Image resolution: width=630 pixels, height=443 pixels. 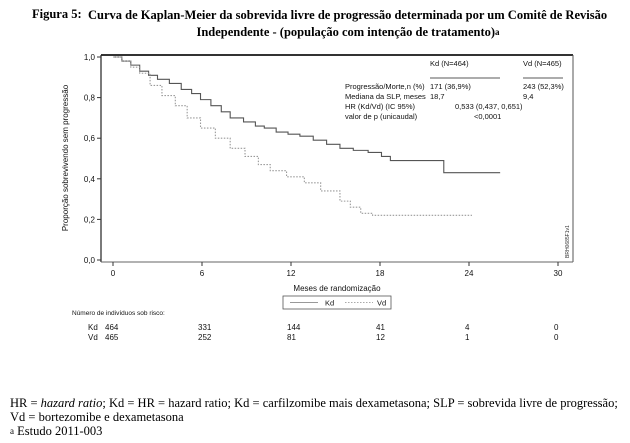 I want to click on y-tick-label: 1,0, so click(x=90, y=57).